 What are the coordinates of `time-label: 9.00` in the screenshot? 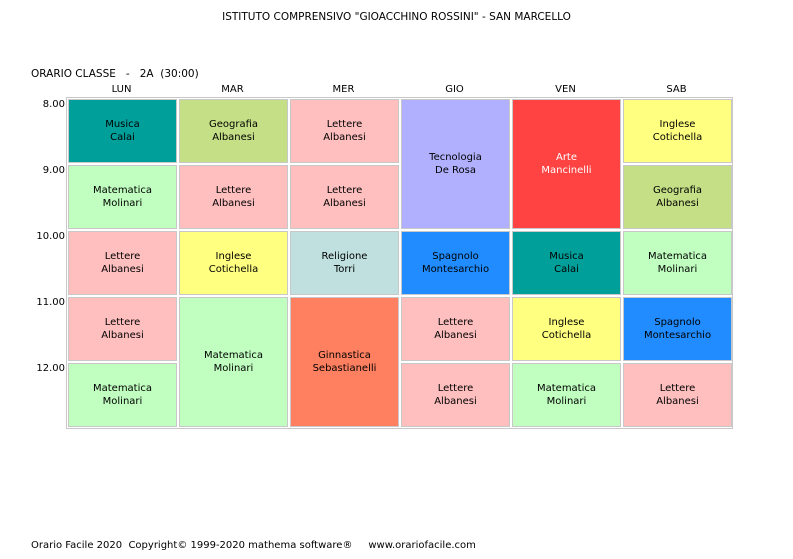 It's located at (53, 170).